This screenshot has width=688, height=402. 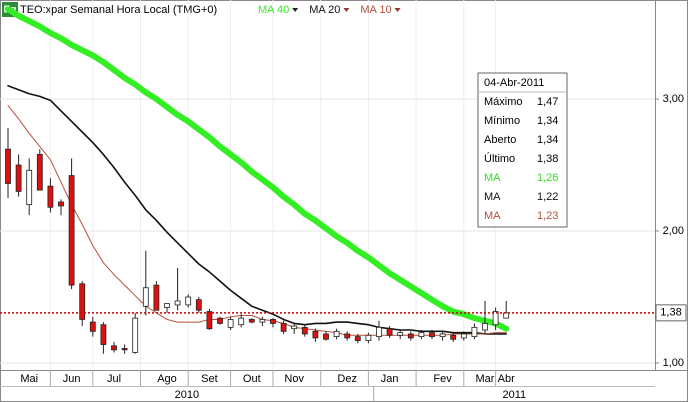 I want to click on info-value: 1,26, so click(x=547, y=178).